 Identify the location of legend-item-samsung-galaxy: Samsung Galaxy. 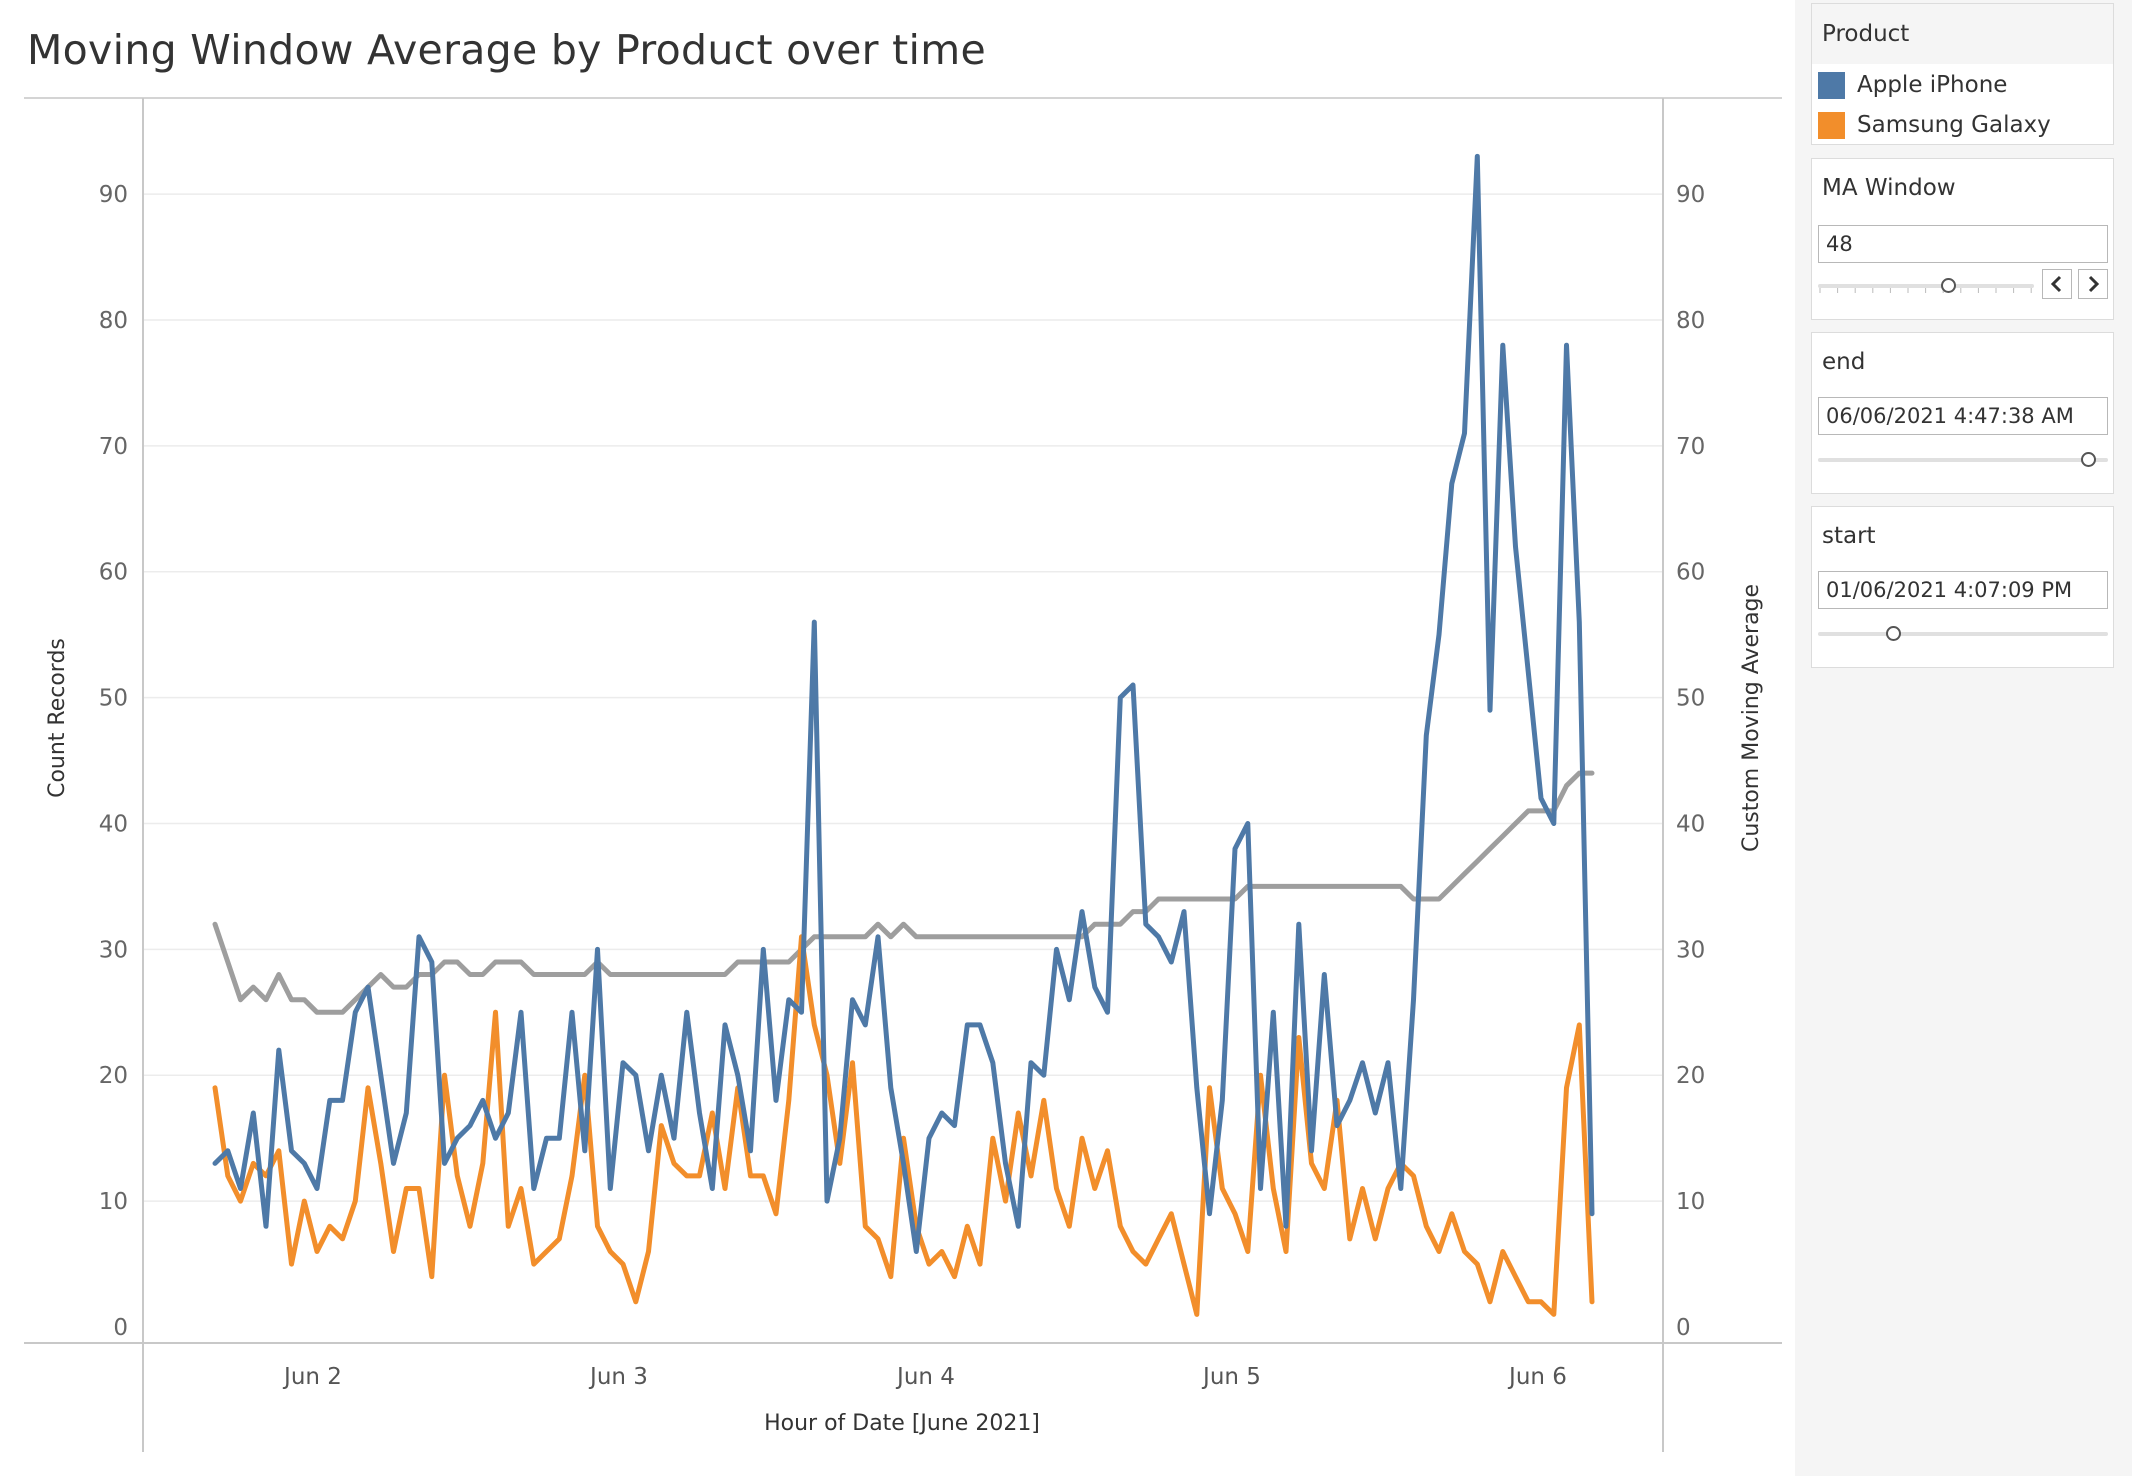
(1934, 125).